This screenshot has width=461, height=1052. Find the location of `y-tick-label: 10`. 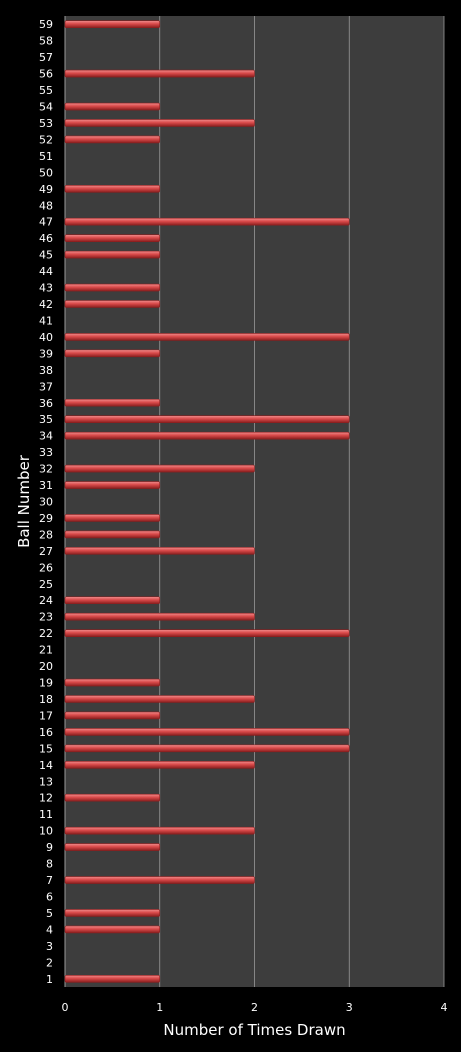

y-tick-label: 10 is located at coordinates (46, 831).